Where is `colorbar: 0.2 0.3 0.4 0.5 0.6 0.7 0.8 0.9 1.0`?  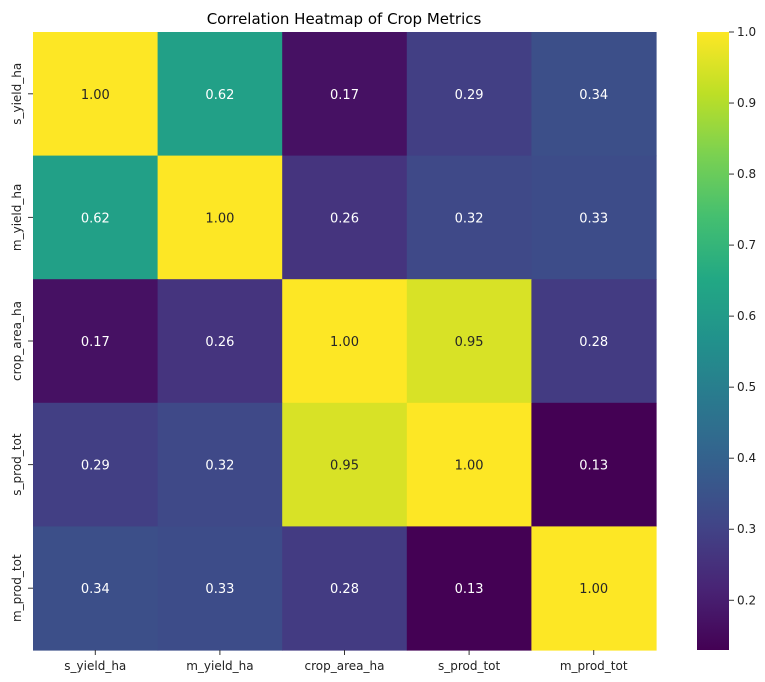 colorbar: 0.2 0.3 0.4 0.5 0.6 0.7 0.8 0.9 1.0 is located at coordinates (726, 337).